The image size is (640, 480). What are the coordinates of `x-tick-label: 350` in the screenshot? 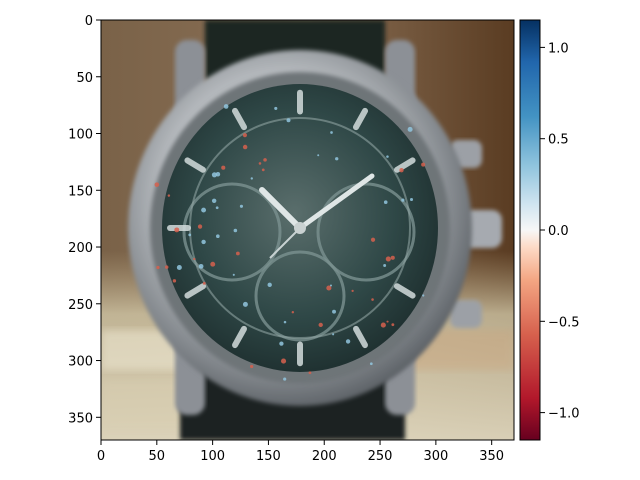 It's located at (491, 456).